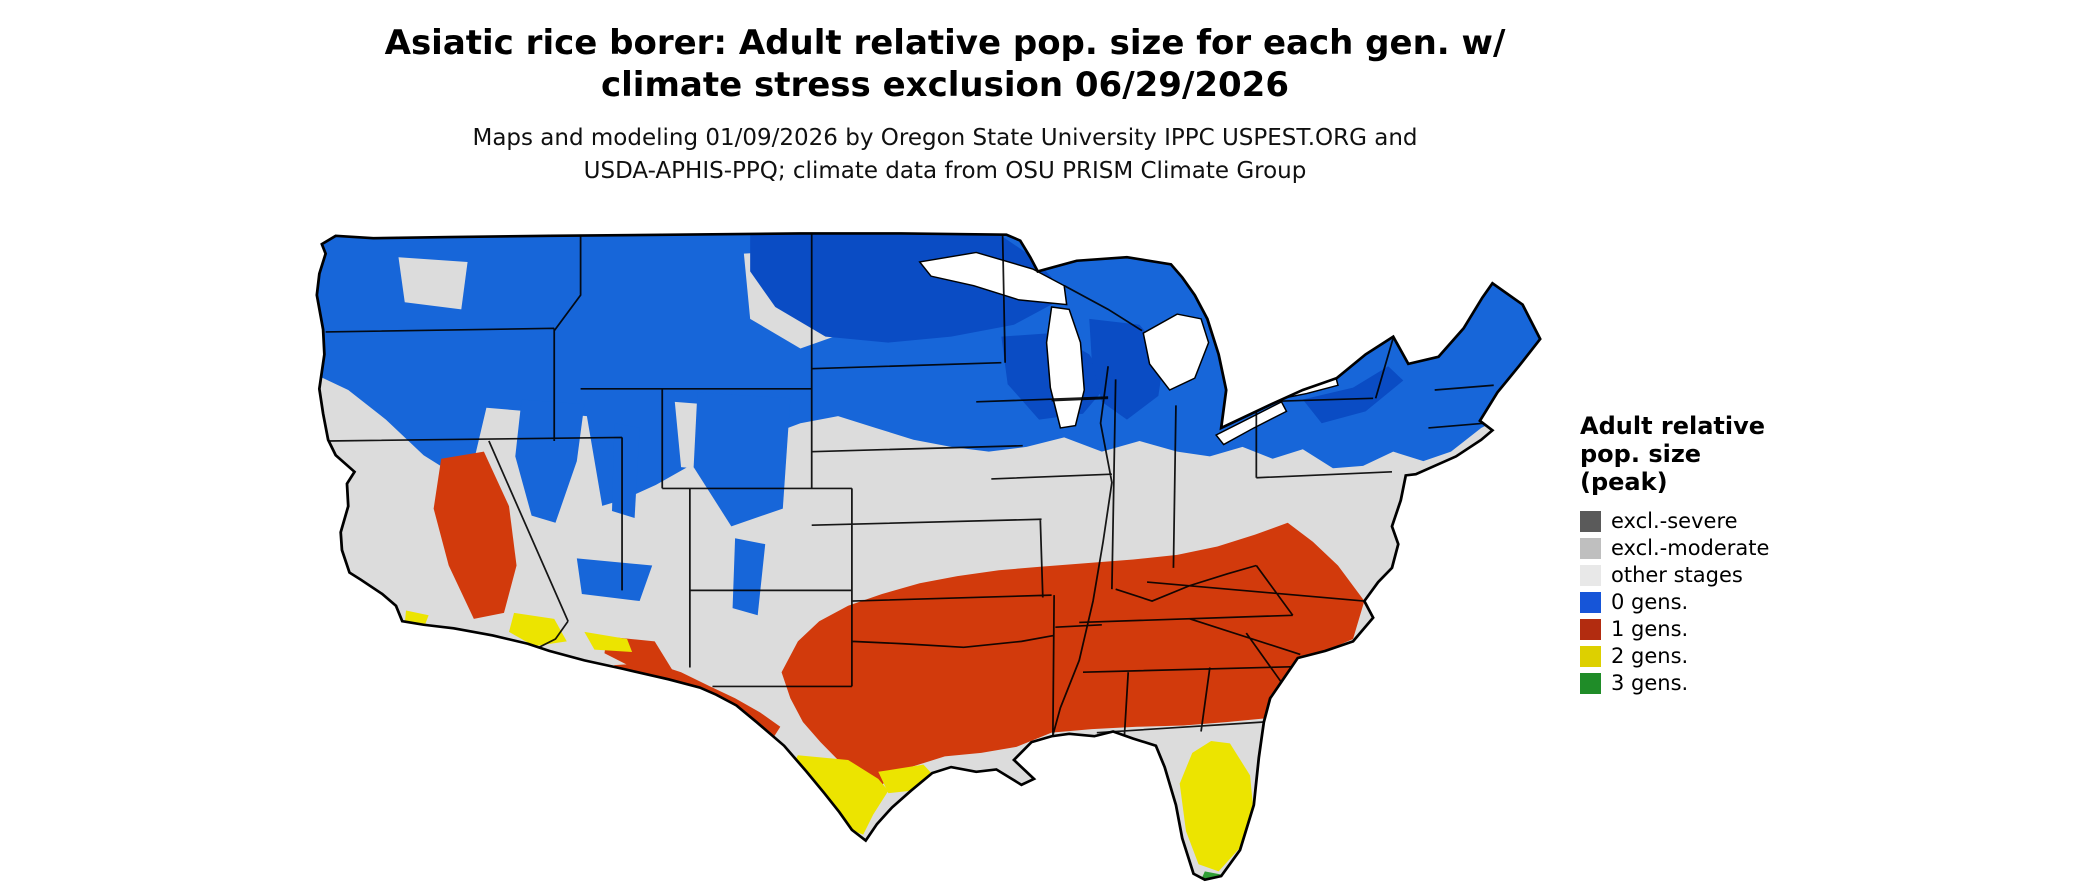 The height and width of the screenshot is (892, 2100). Describe the element at coordinates (1690, 548) in the screenshot. I see `legend-item-label: excl.-moderate` at that location.